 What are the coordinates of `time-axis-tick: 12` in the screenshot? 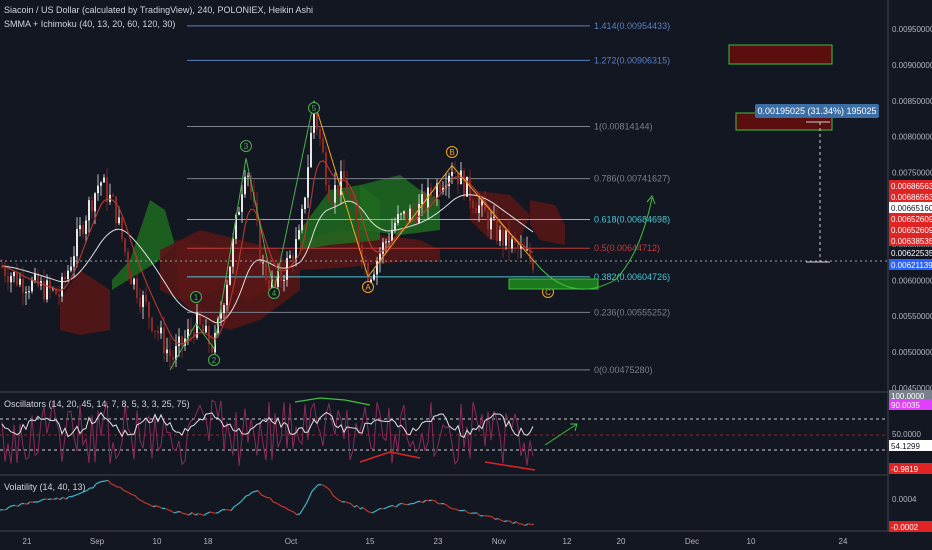 It's located at (567, 541).